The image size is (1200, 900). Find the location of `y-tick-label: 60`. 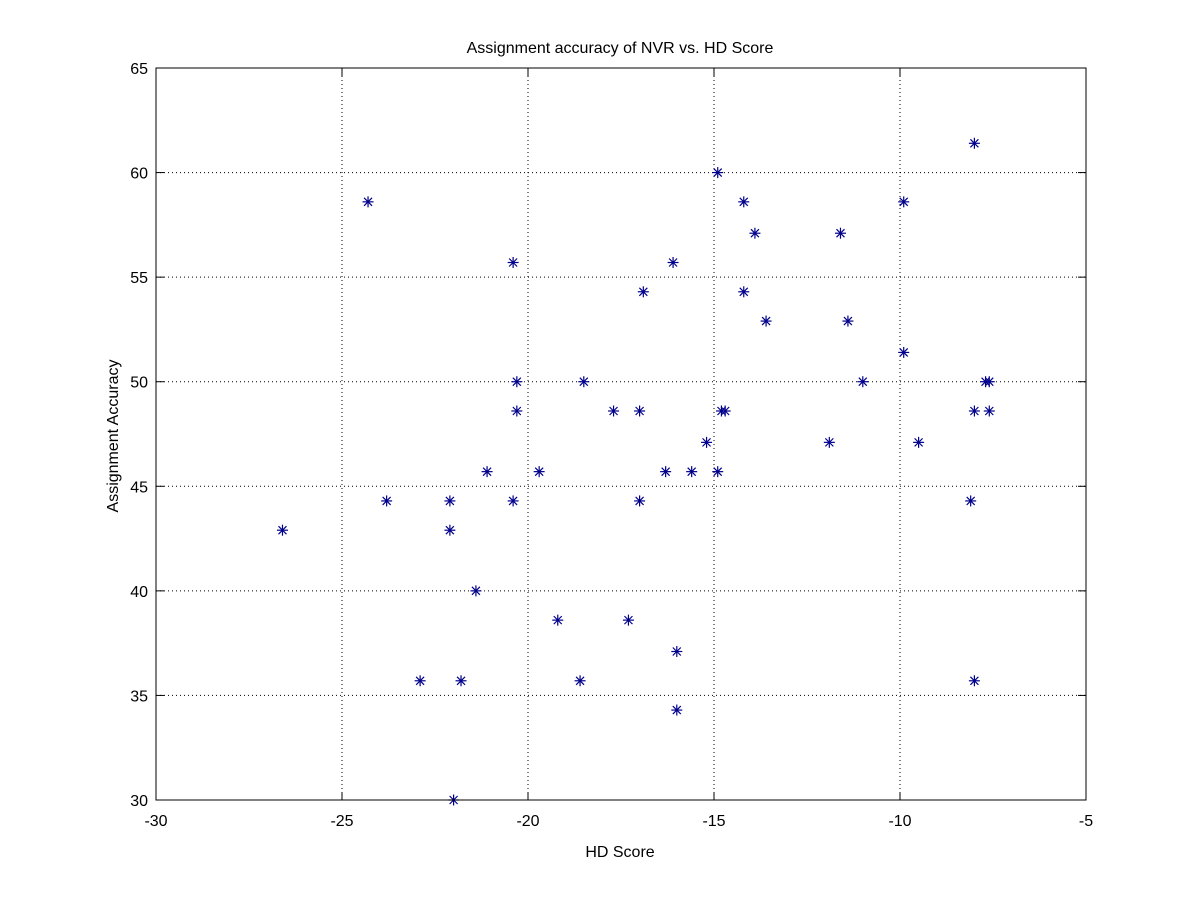

y-tick-label: 60 is located at coordinates (139, 174).